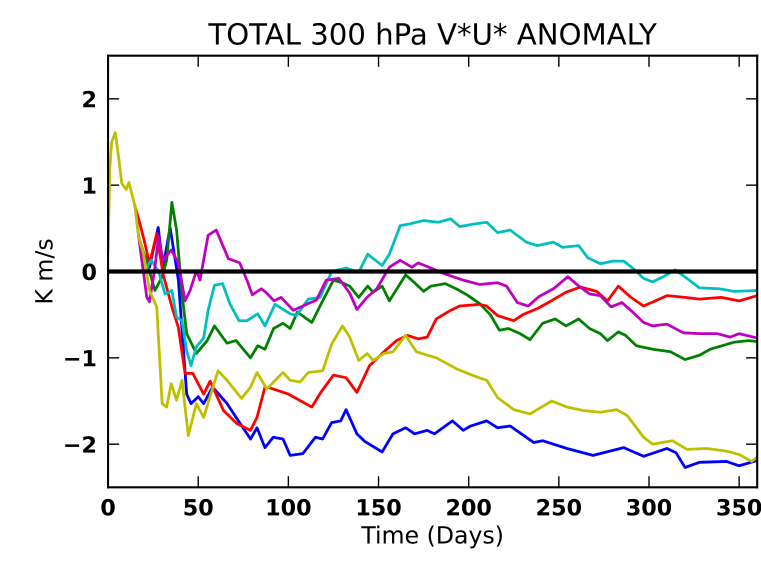  What do you see at coordinates (198, 507) in the screenshot?
I see `x-tick-label: 50` at bounding box center [198, 507].